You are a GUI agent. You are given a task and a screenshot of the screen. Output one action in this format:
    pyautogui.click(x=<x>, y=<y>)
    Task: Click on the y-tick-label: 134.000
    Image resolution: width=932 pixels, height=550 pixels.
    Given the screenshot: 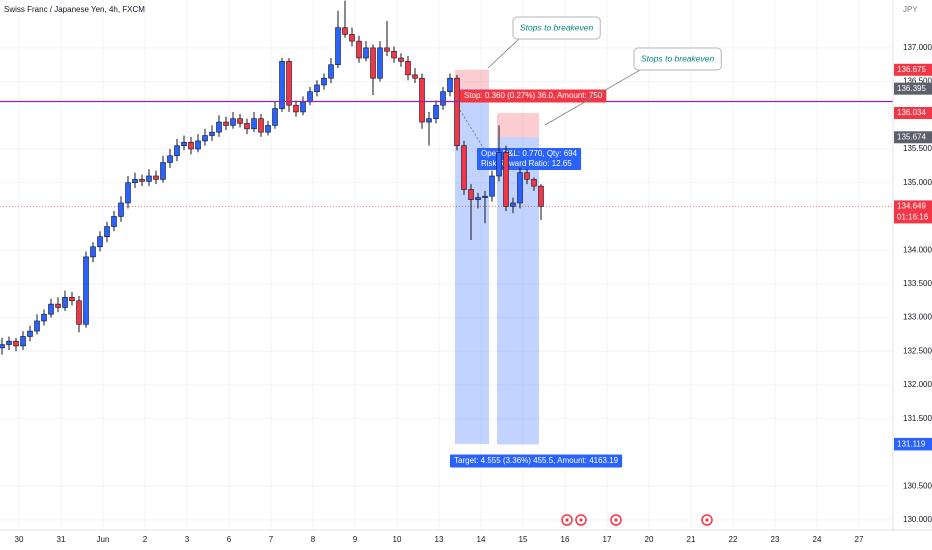 What is the action you would take?
    pyautogui.click(x=917, y=249)
    